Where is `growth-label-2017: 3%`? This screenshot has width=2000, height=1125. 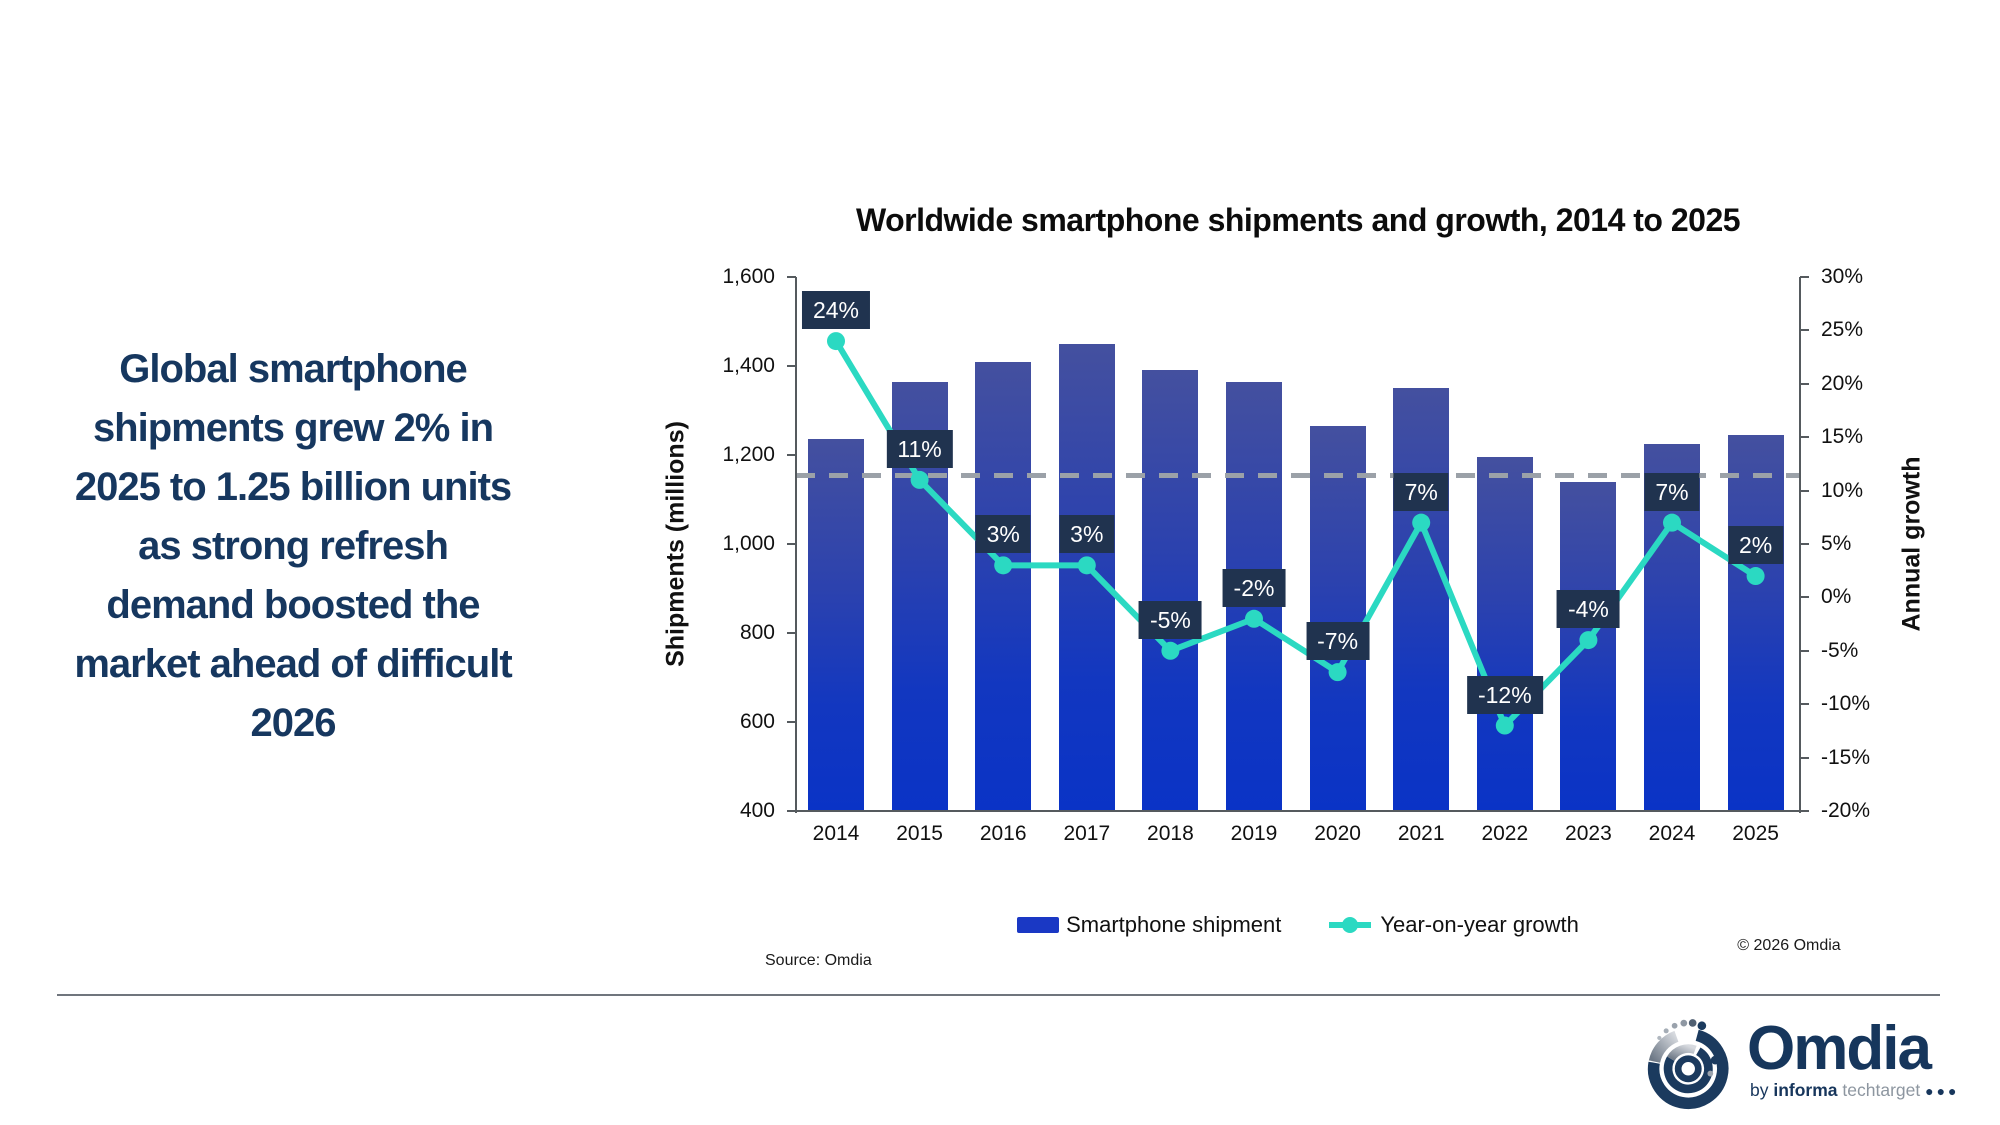 growth-label-2017: 3% is located at coordinates (1087, 534).